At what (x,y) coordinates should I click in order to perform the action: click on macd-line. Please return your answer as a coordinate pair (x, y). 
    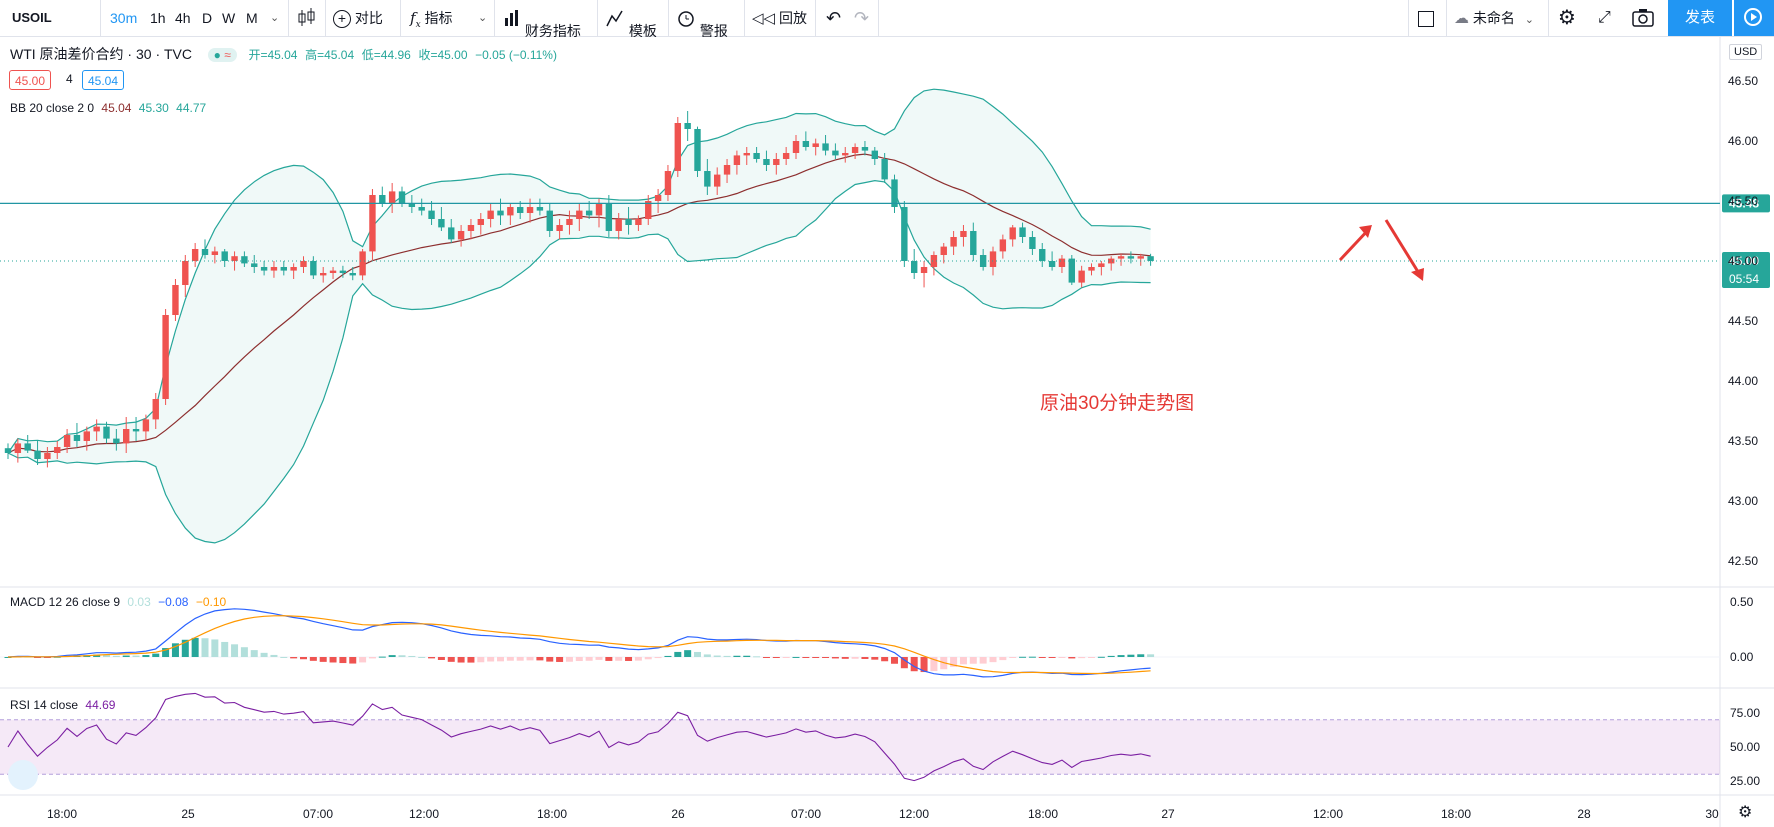
    Looking at the image, I should click on (579, 643).